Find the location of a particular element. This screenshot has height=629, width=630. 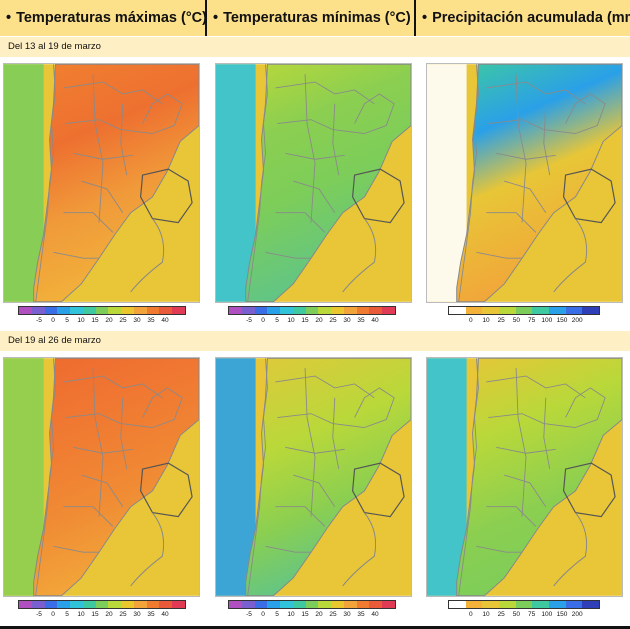

colorbar-precip-week1: 0 10 25 50 75 100 150 200 is located at coordinates (524, 317).